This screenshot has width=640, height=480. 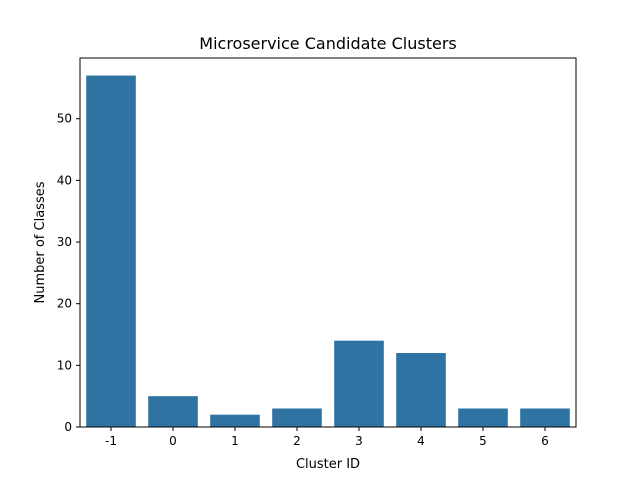 What do you see at coordinates (421, 441) in the screenshot?
I see `x-tick-label: 4` at bounding box center [421, 441].